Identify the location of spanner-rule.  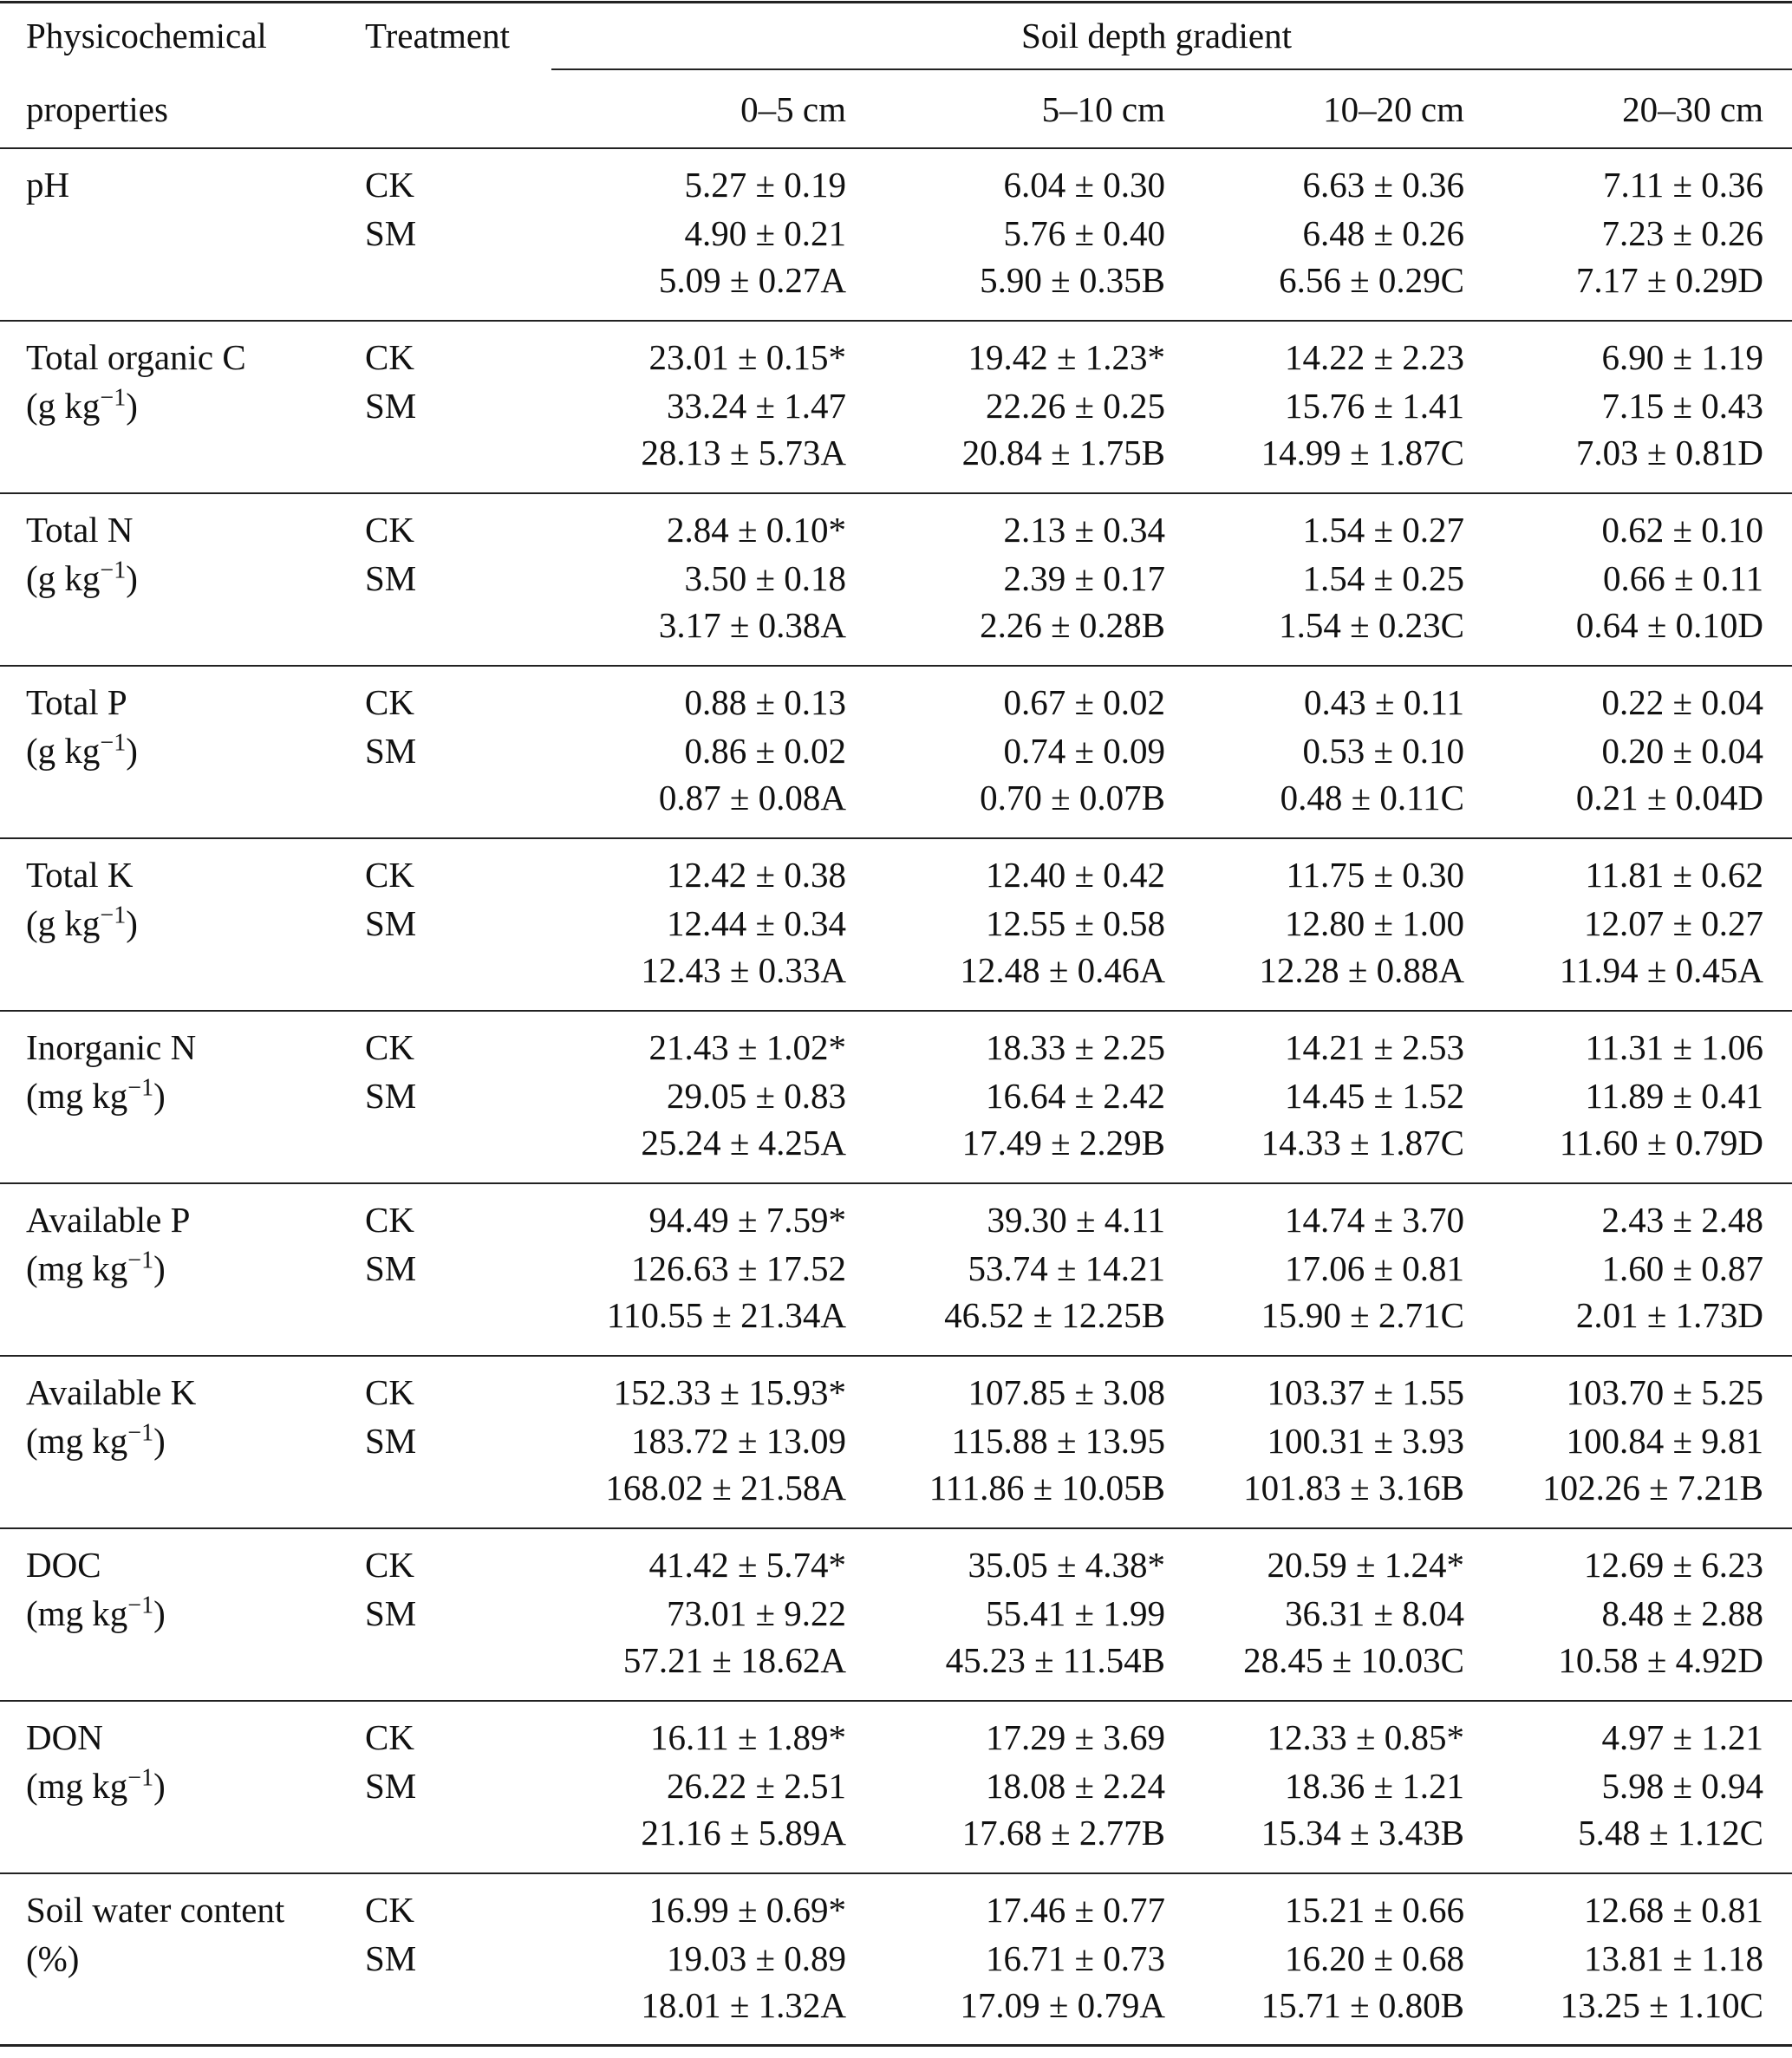
(1171, 69).